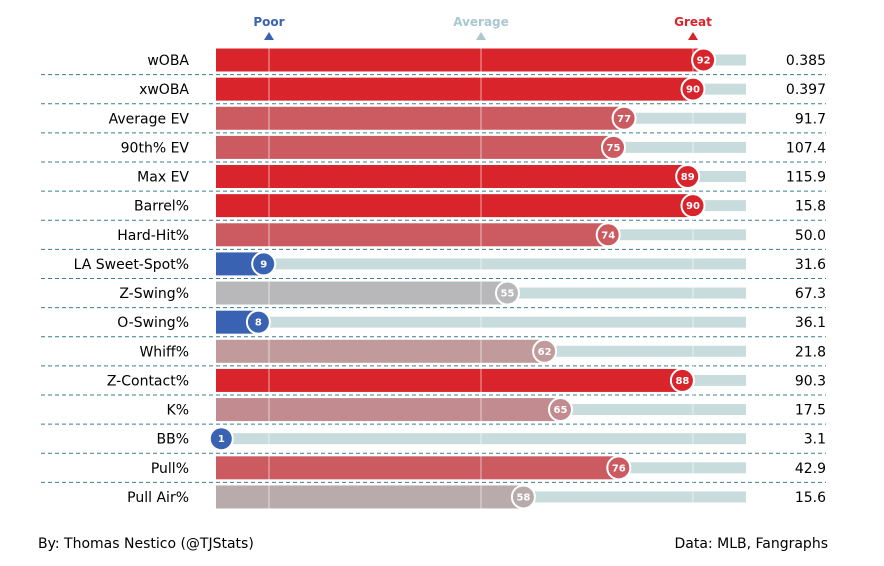 This screenshot has width=884, height=566. I want to click on percentile-marker-o-swing, so click(258, 322).